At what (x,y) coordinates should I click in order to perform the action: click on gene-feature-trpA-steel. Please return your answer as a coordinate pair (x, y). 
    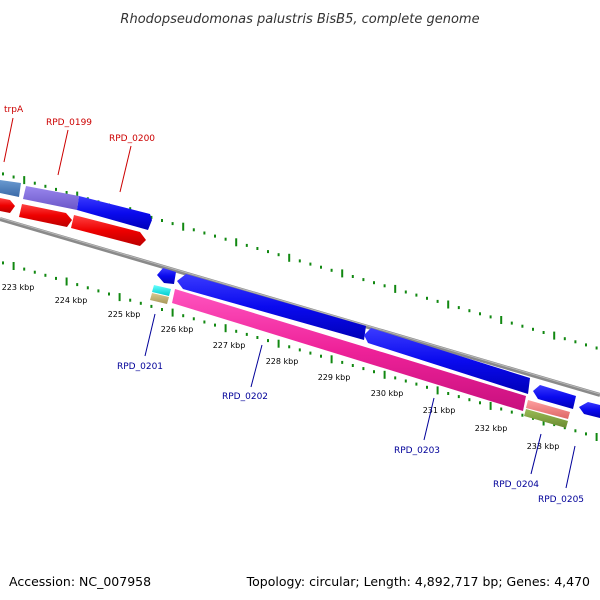
    Looking at the image, I should click on (10, 188).